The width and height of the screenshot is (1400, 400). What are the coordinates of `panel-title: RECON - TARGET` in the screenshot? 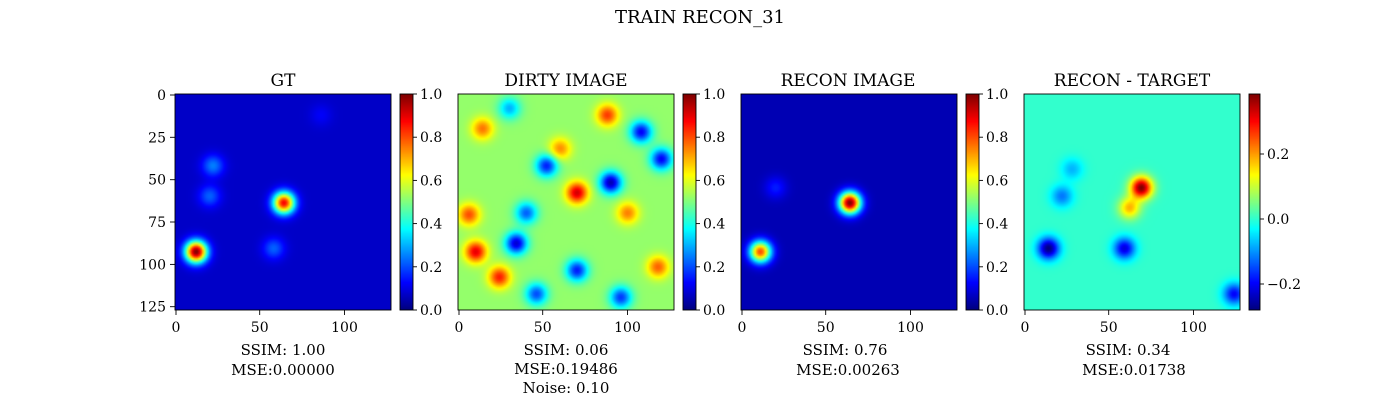 It's located at (1132, 81).